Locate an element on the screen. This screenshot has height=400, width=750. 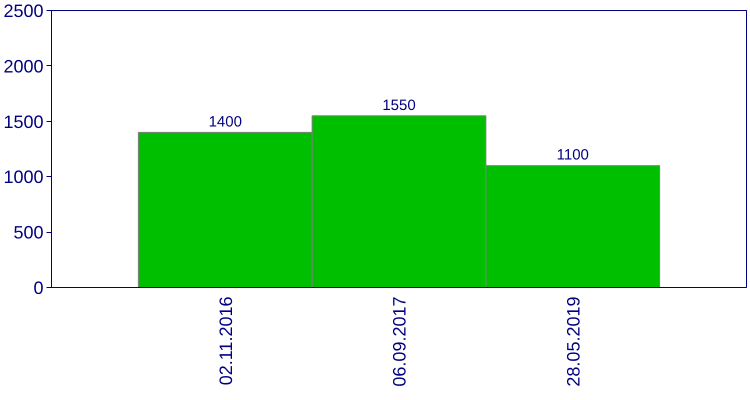
y-tick-label: 1000 is located at coordinates (23, 177).